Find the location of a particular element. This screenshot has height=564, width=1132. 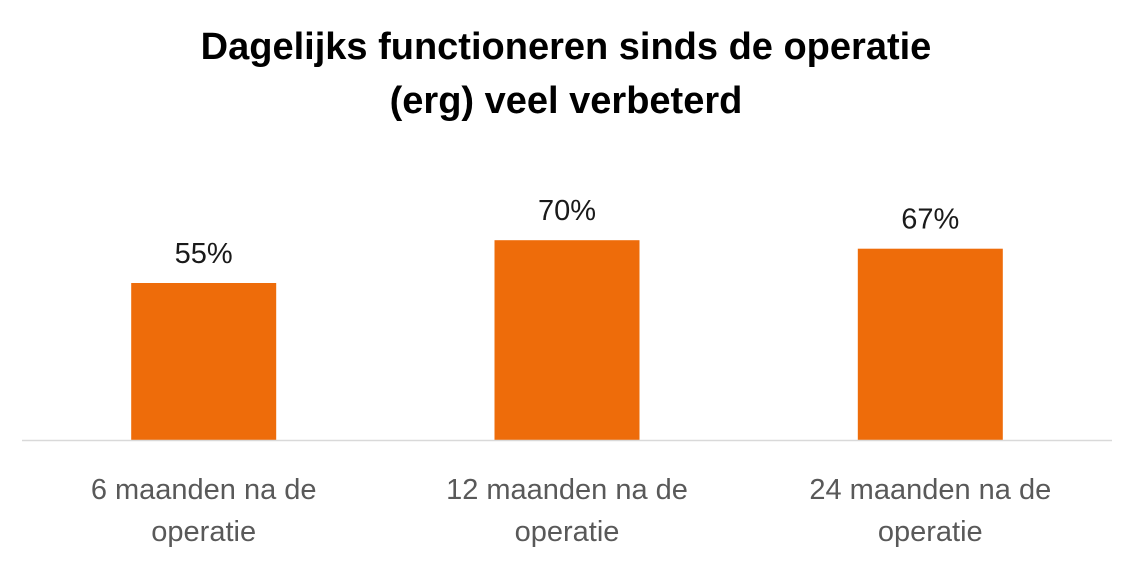

chart-title-line-1: Dagelijks functioneren sinds de operatie is located at coordinates (566, 47).